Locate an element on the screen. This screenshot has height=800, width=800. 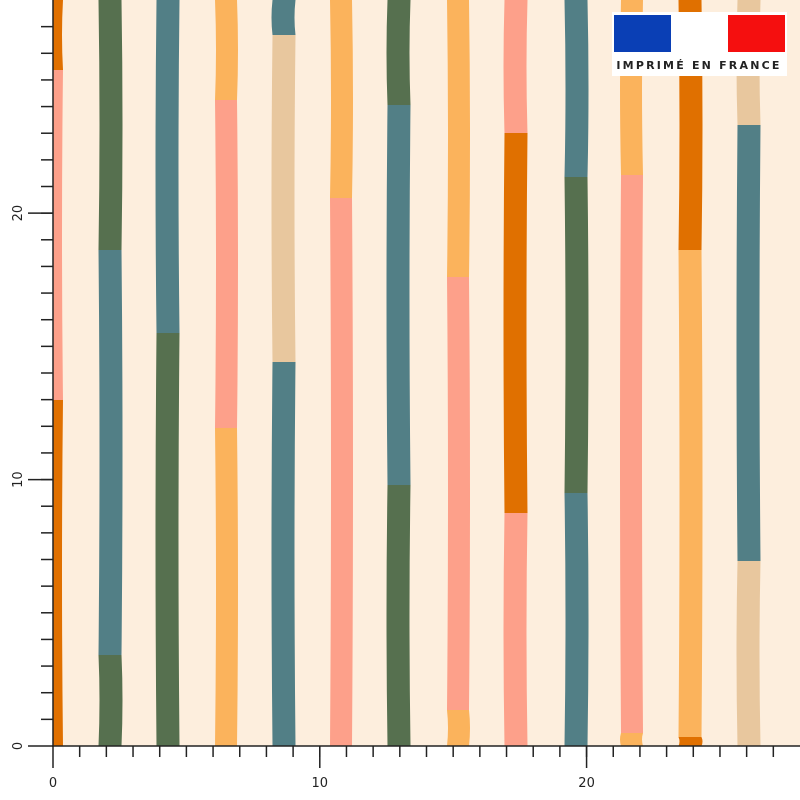
badge: IMPRIMÉ EN FRANCE is located at coordinates (699, 44).